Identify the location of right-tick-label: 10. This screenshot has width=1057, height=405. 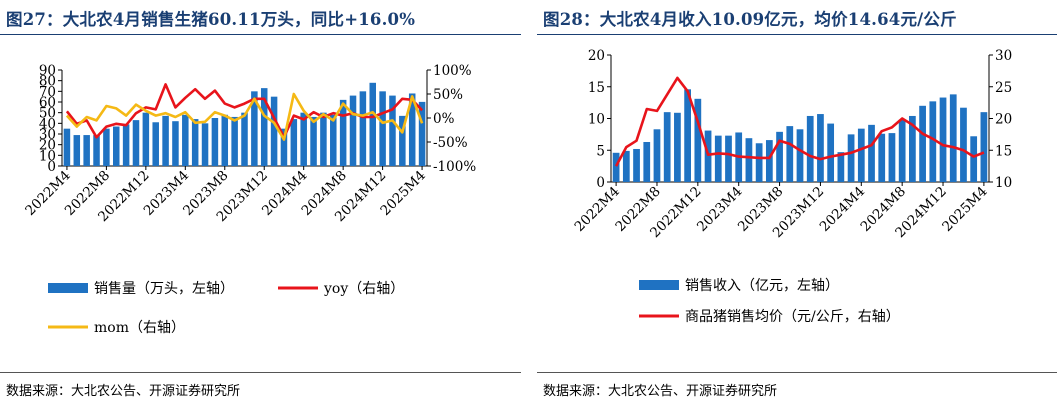
(1003, 183).